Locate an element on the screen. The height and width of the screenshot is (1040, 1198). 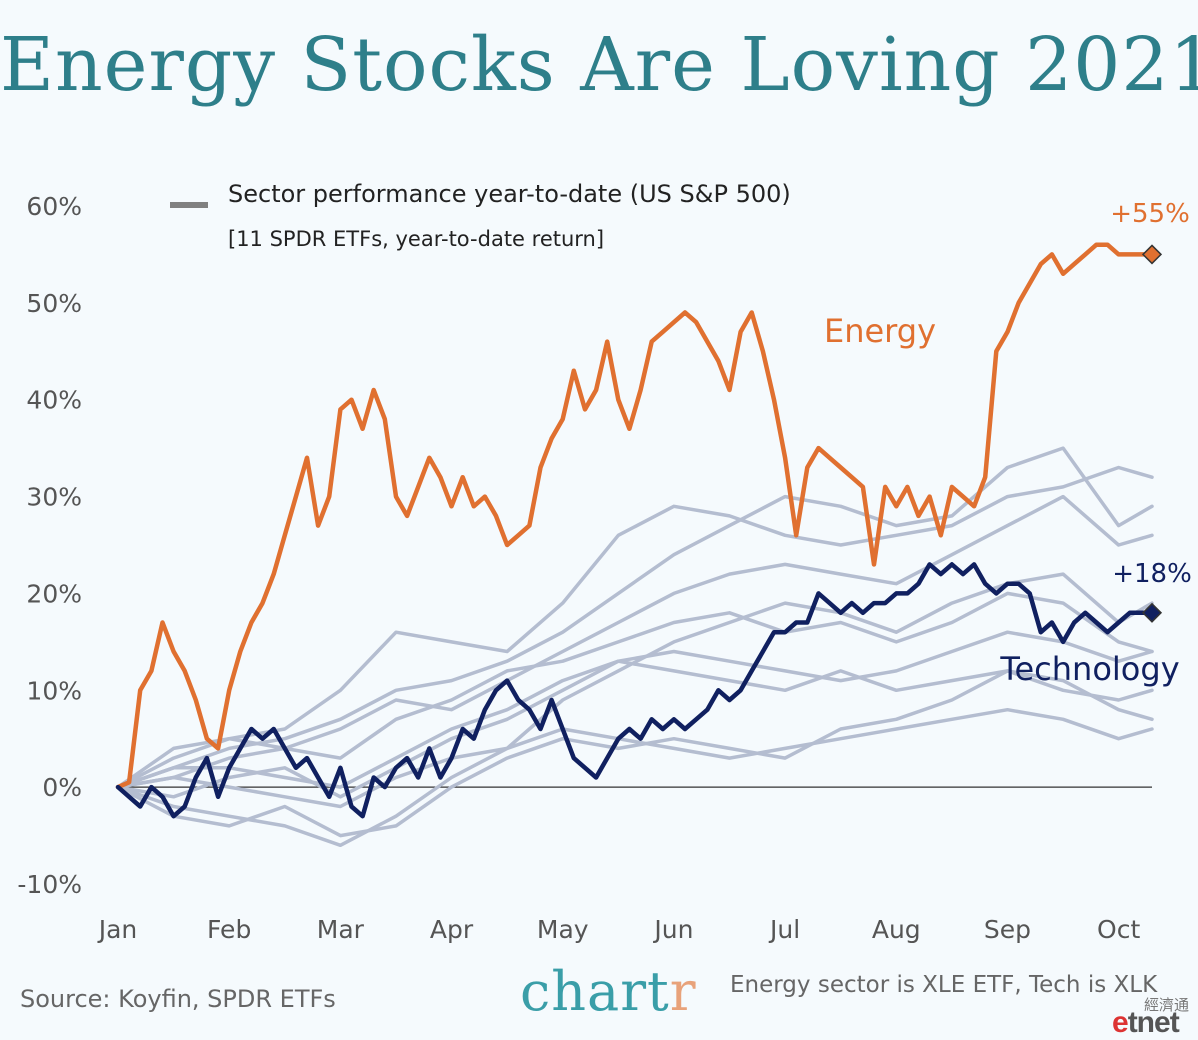
technology-end-value: +18% is located at coordinates (1152, 574).